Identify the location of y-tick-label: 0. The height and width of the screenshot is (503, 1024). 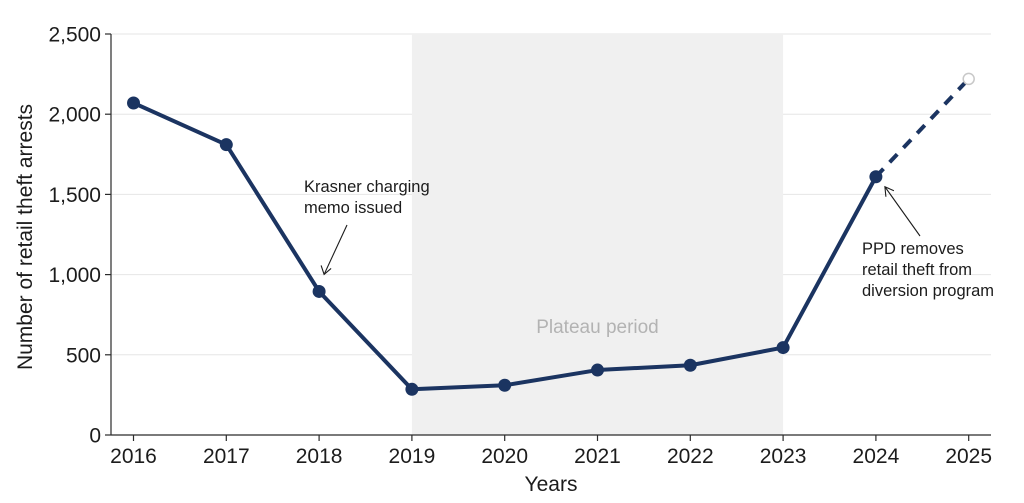
(95, 436).